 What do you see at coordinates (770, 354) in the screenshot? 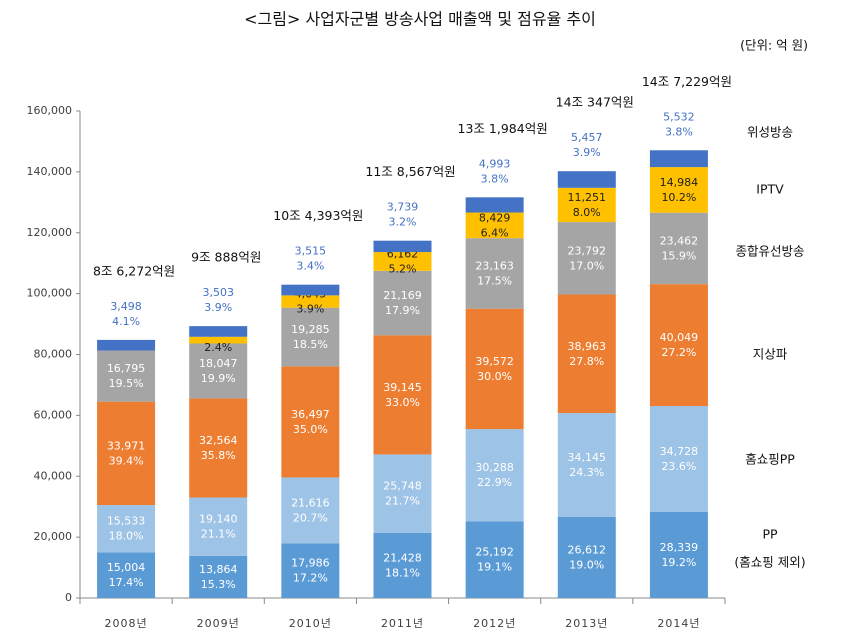
I see `legend-label: 지상파` at bounding box center [770, 354].